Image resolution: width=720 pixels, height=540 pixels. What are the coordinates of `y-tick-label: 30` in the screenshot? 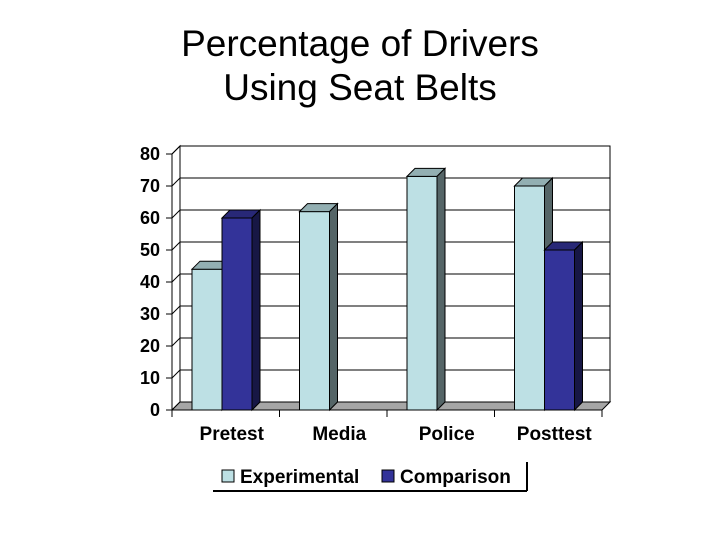 It's located at (150, 314).